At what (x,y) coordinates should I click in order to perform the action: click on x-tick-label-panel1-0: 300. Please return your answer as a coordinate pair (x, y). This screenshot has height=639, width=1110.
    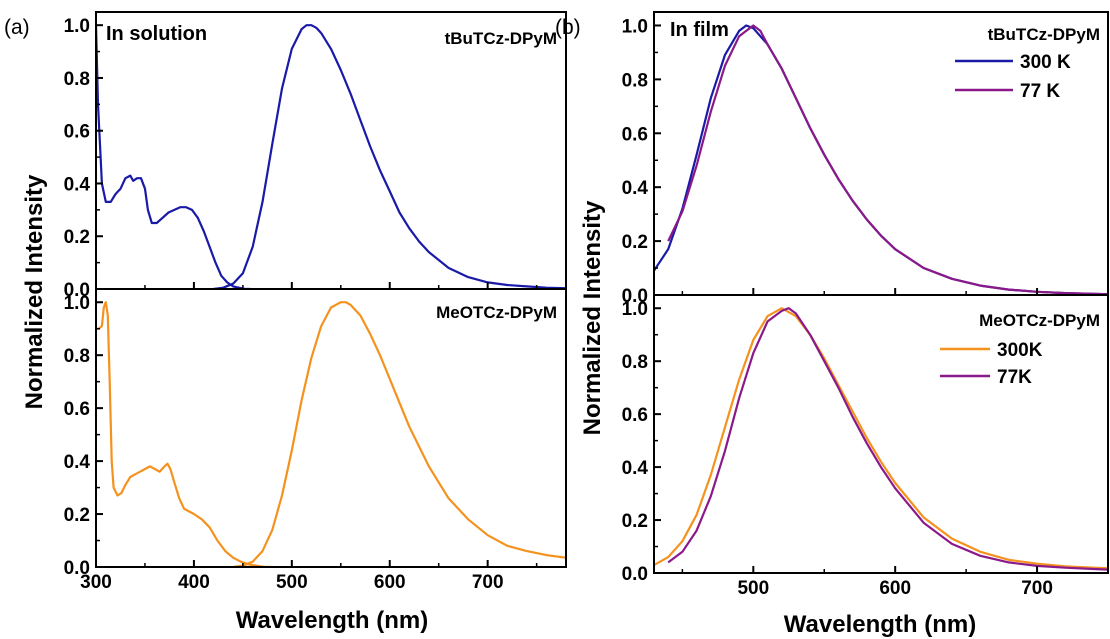
    Looking at the image, I should click on (96, 582).